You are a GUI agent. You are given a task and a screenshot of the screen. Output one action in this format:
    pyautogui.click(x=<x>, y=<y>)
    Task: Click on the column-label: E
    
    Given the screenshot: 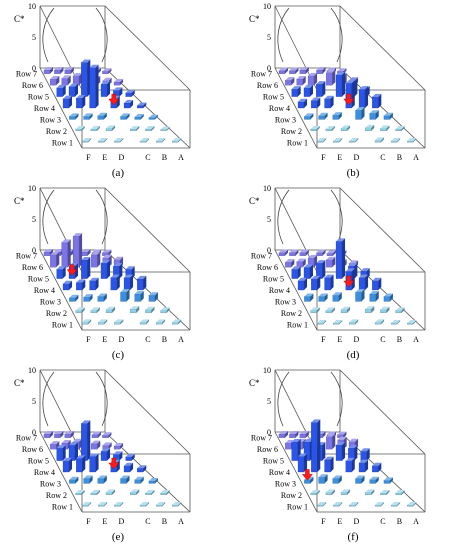 What is the action you would take?
    pyautogui.click(x=339, y=521)
    